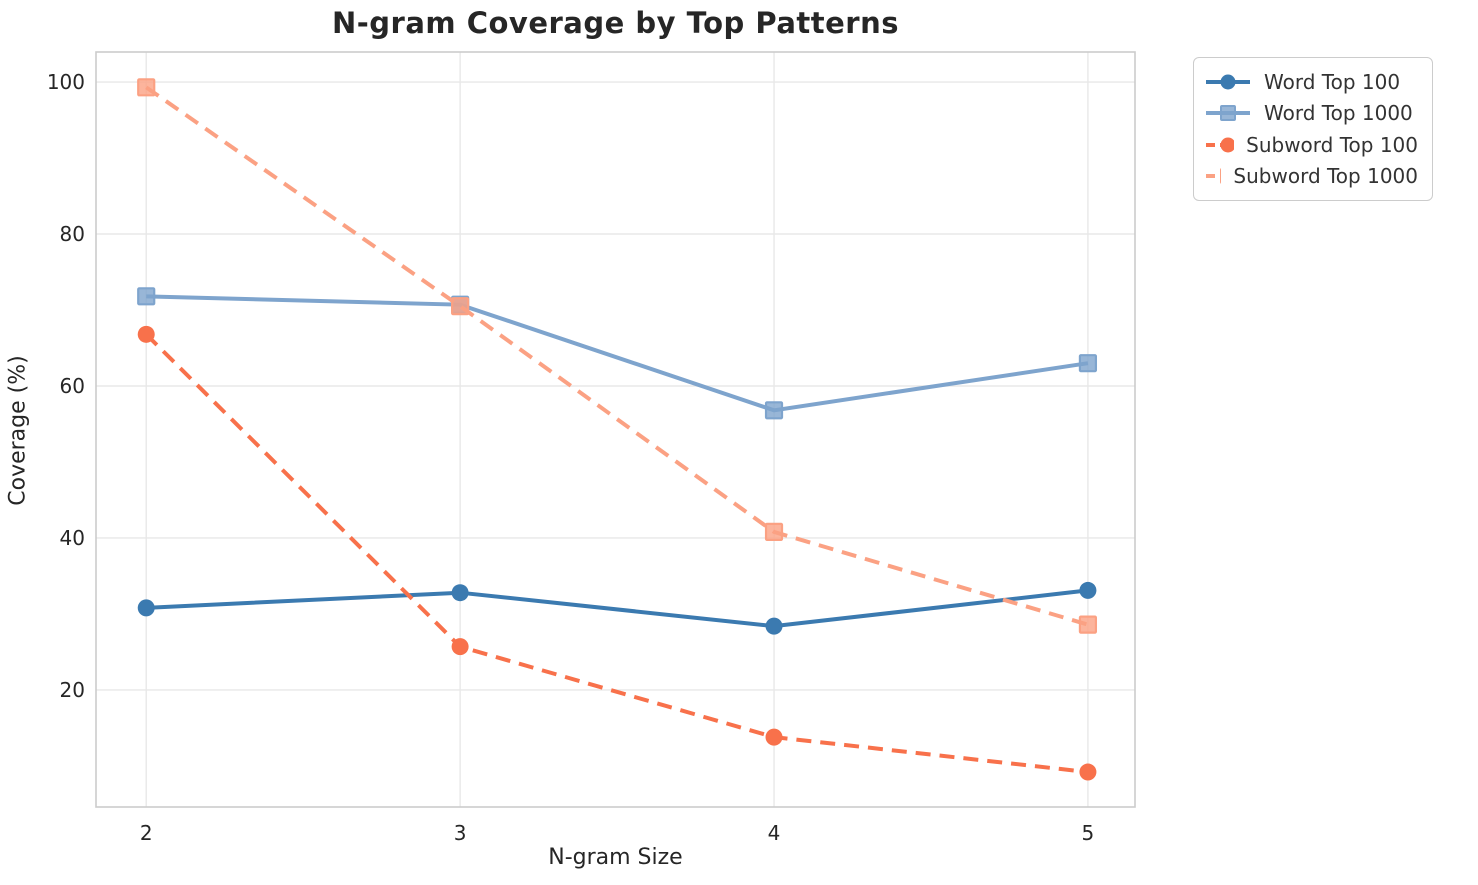  Describe the element at coordinates (1088, 833) in the screenshot. I see `x-tick-label: 5` at that location.